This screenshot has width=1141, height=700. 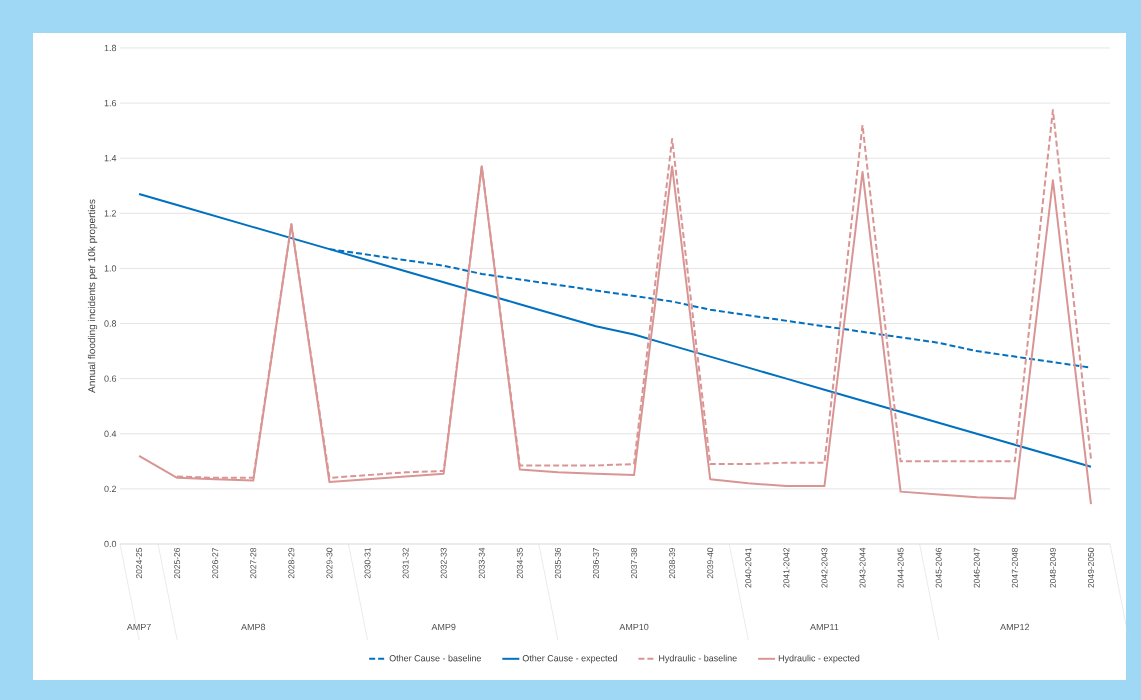 What do you see at coordinates (481, 563) in the screenshot?
I see `x-tick-label: 2033-34` at bounding box center [481, 563].